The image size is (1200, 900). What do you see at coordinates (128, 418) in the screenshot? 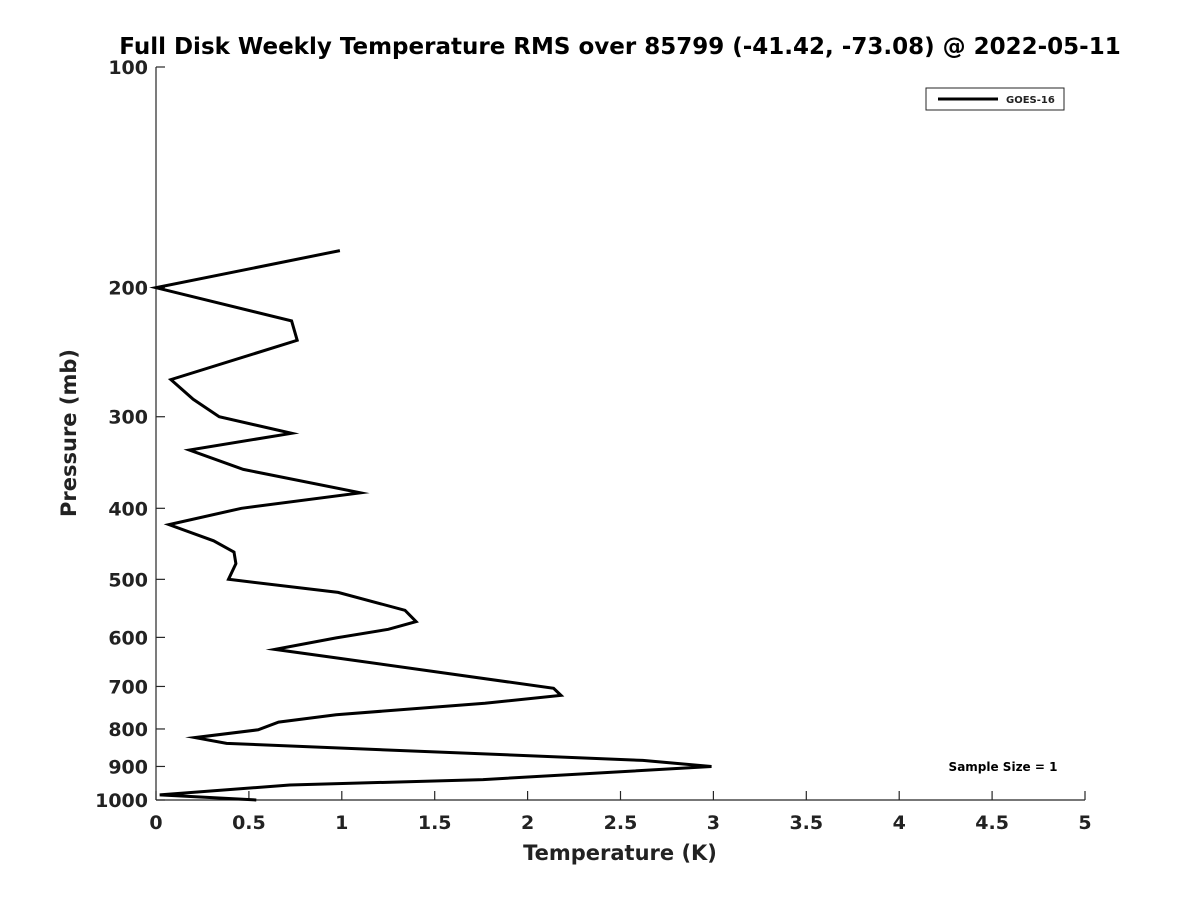
I see `y-tick-label: 300` at bounding box center [128, 418].